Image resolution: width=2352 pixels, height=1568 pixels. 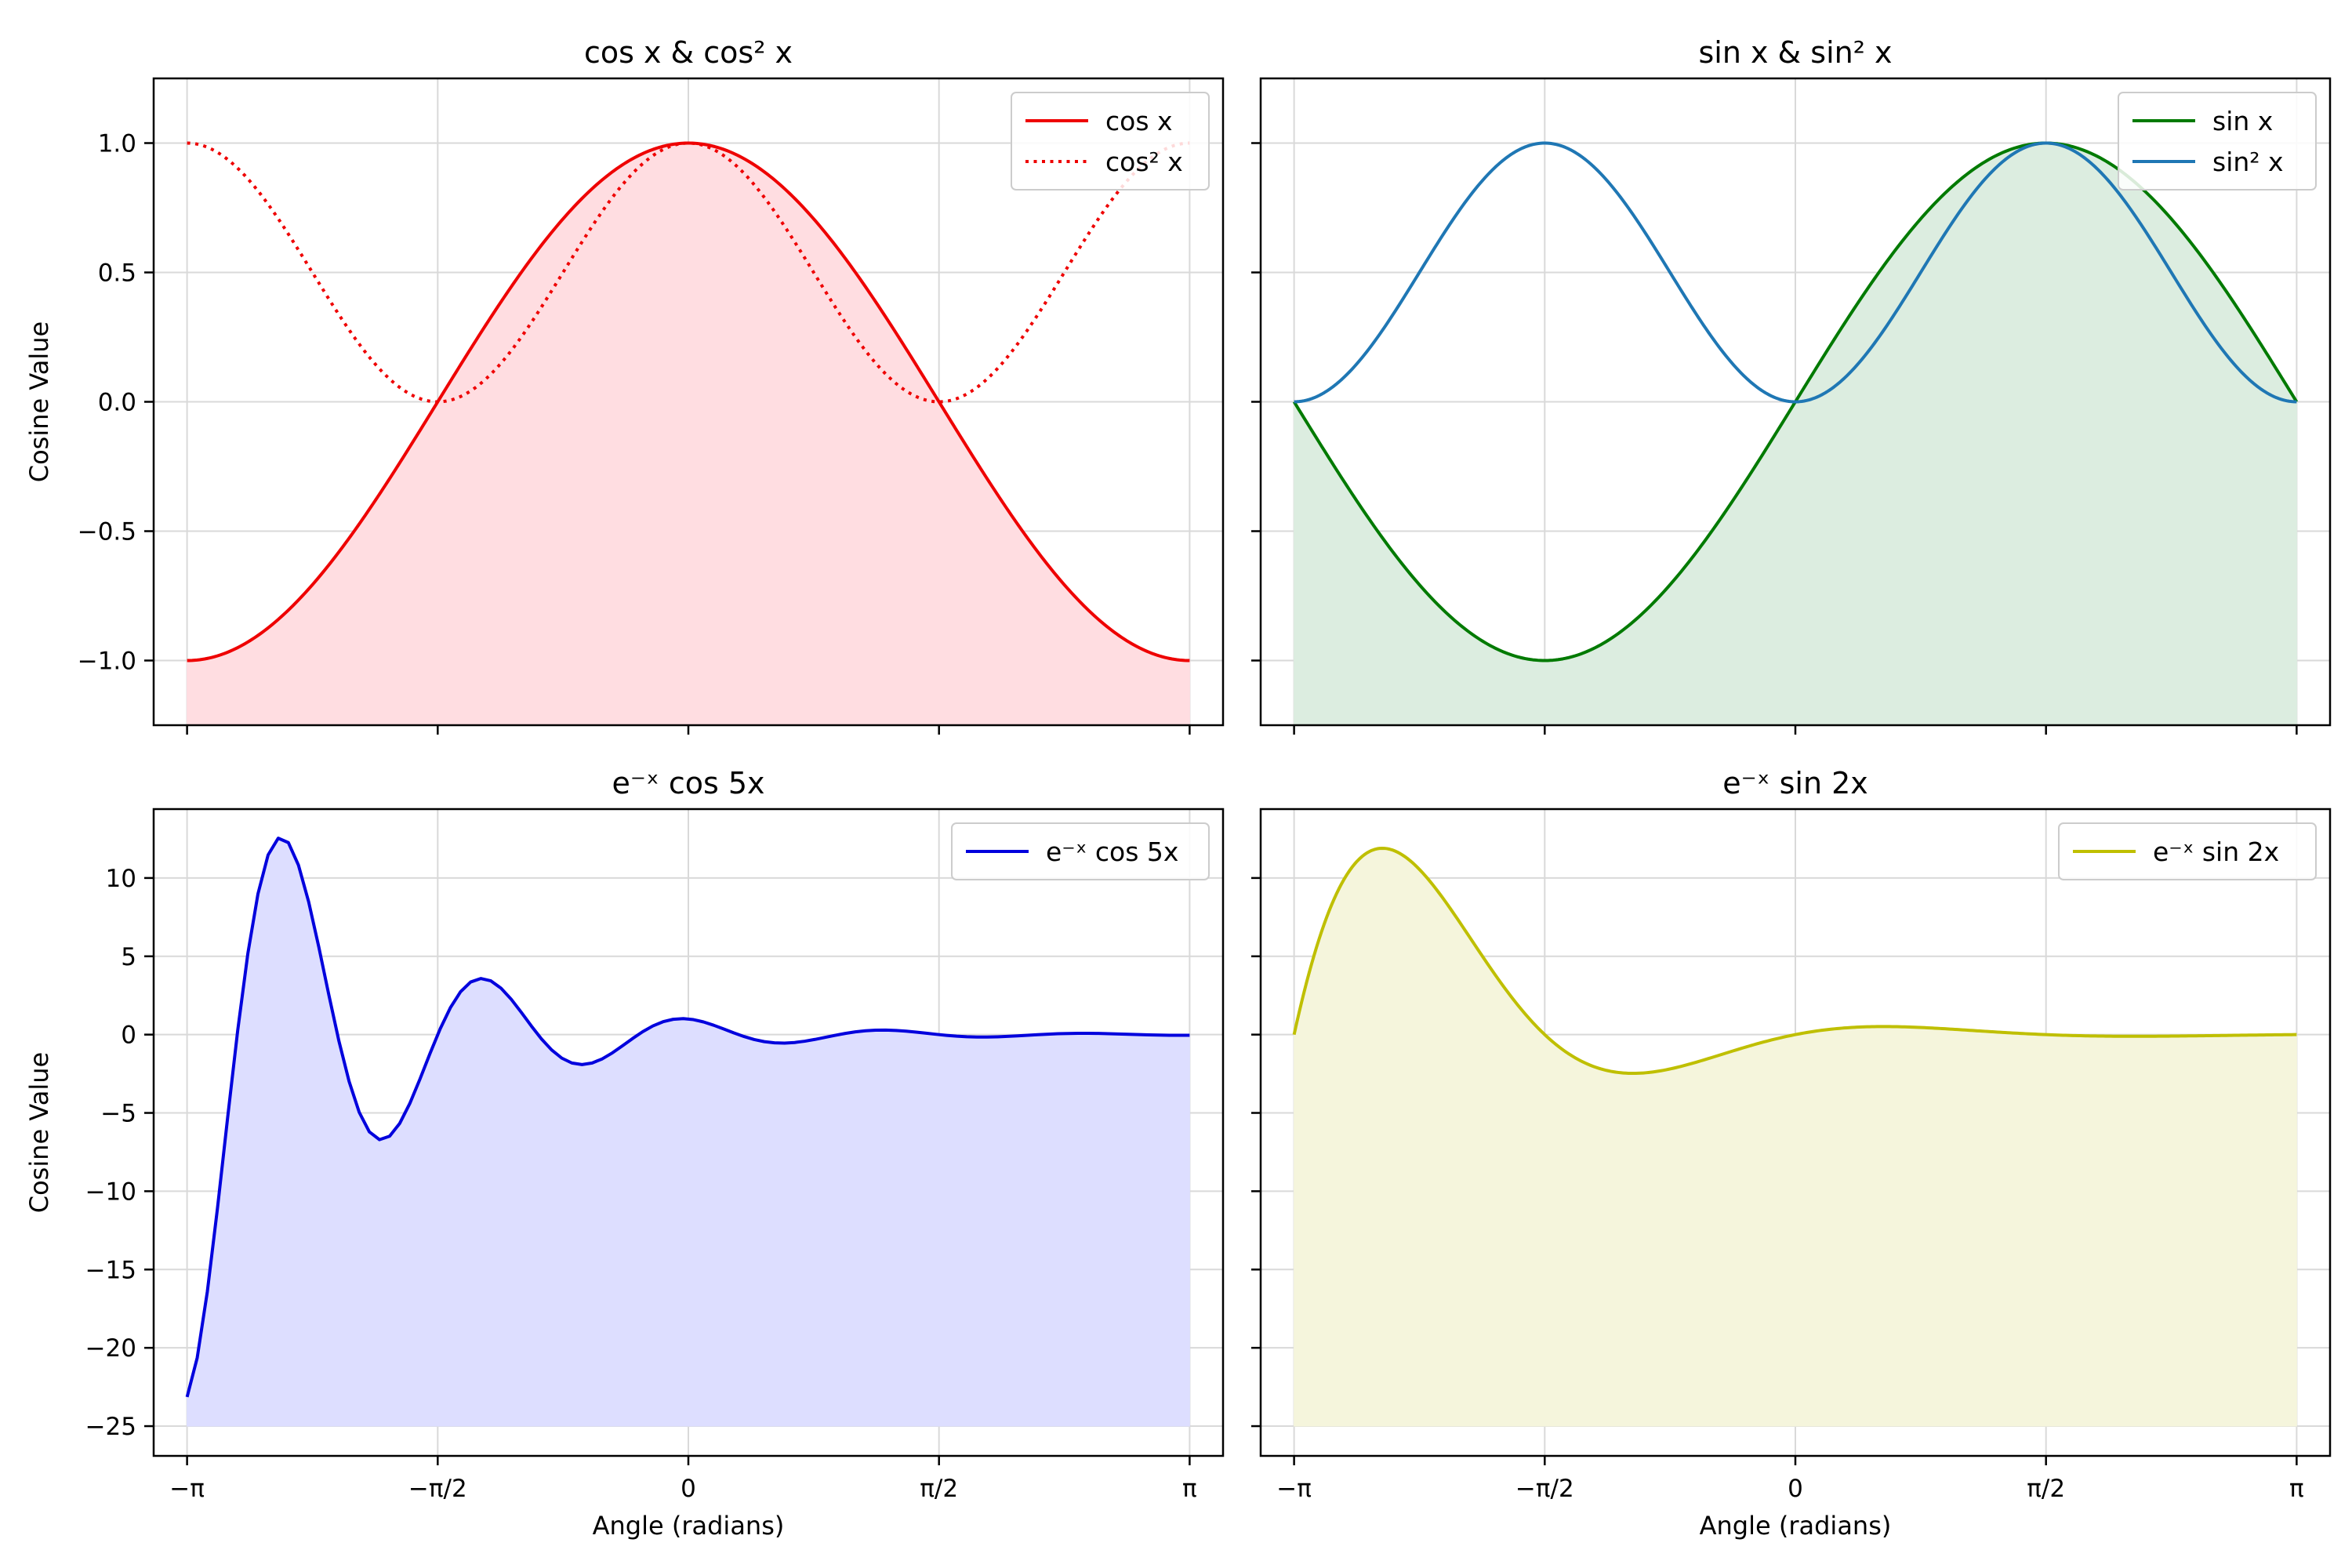 What do you see at coordinates (128, 1036) in the screenshot?
I see `y-tick-label: 0` at bounding box center [128, 1036].